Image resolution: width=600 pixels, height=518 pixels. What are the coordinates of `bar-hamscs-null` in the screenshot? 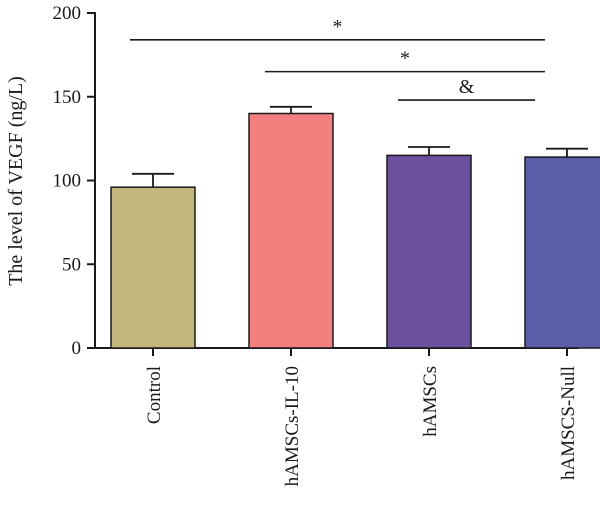 It's located at (562, 252).